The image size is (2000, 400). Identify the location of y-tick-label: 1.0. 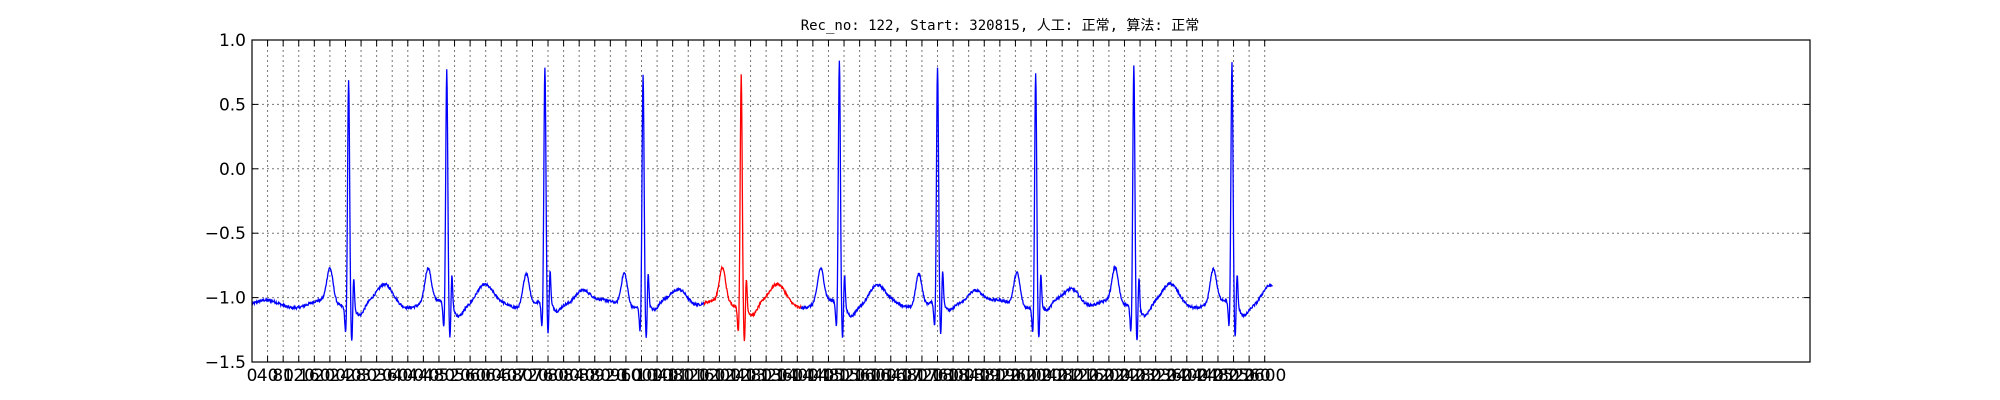
(232, 41).